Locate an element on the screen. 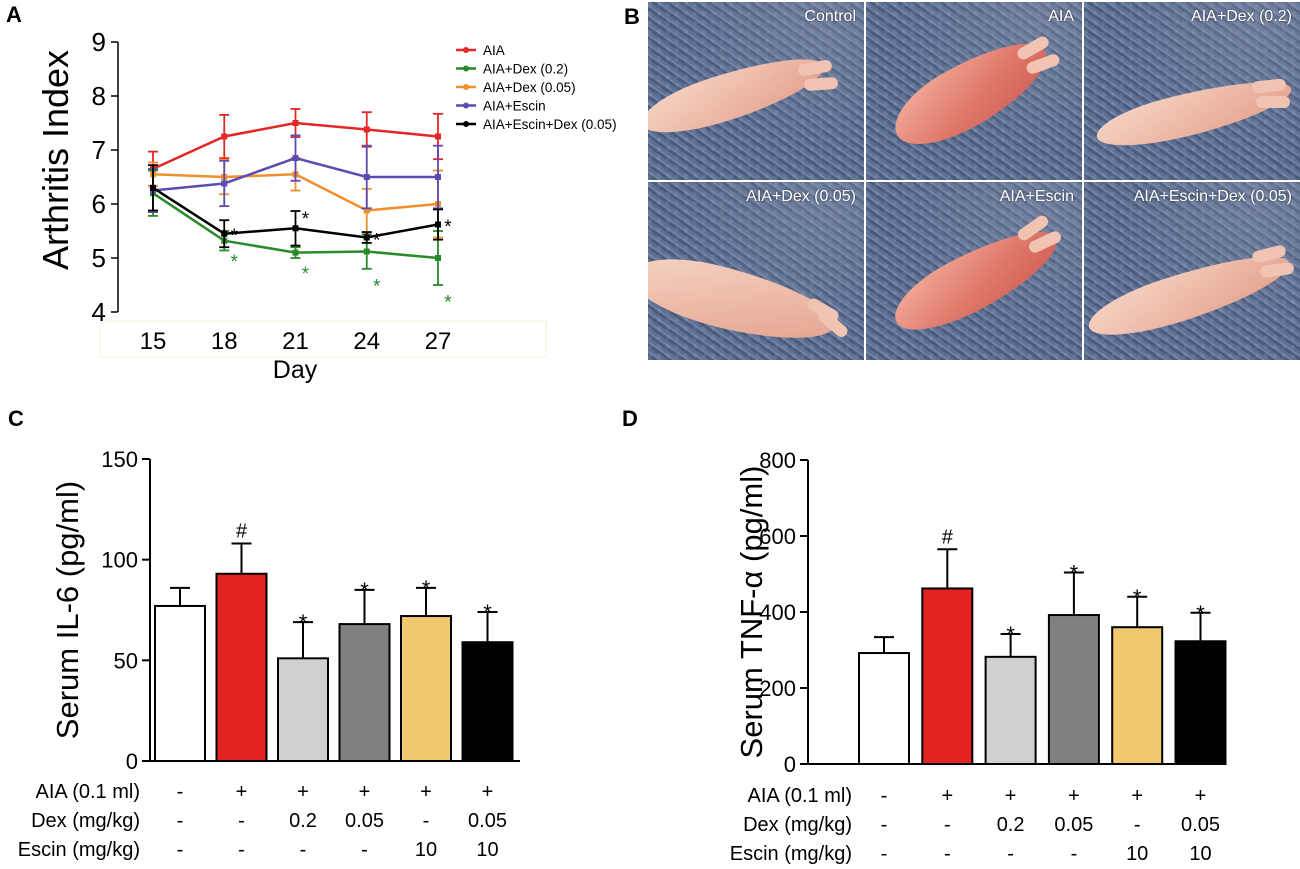 The image size is (1300, 869). photo-aia-dex-005: AIA+Dex (0.05) is located at coordinates (756, 271).